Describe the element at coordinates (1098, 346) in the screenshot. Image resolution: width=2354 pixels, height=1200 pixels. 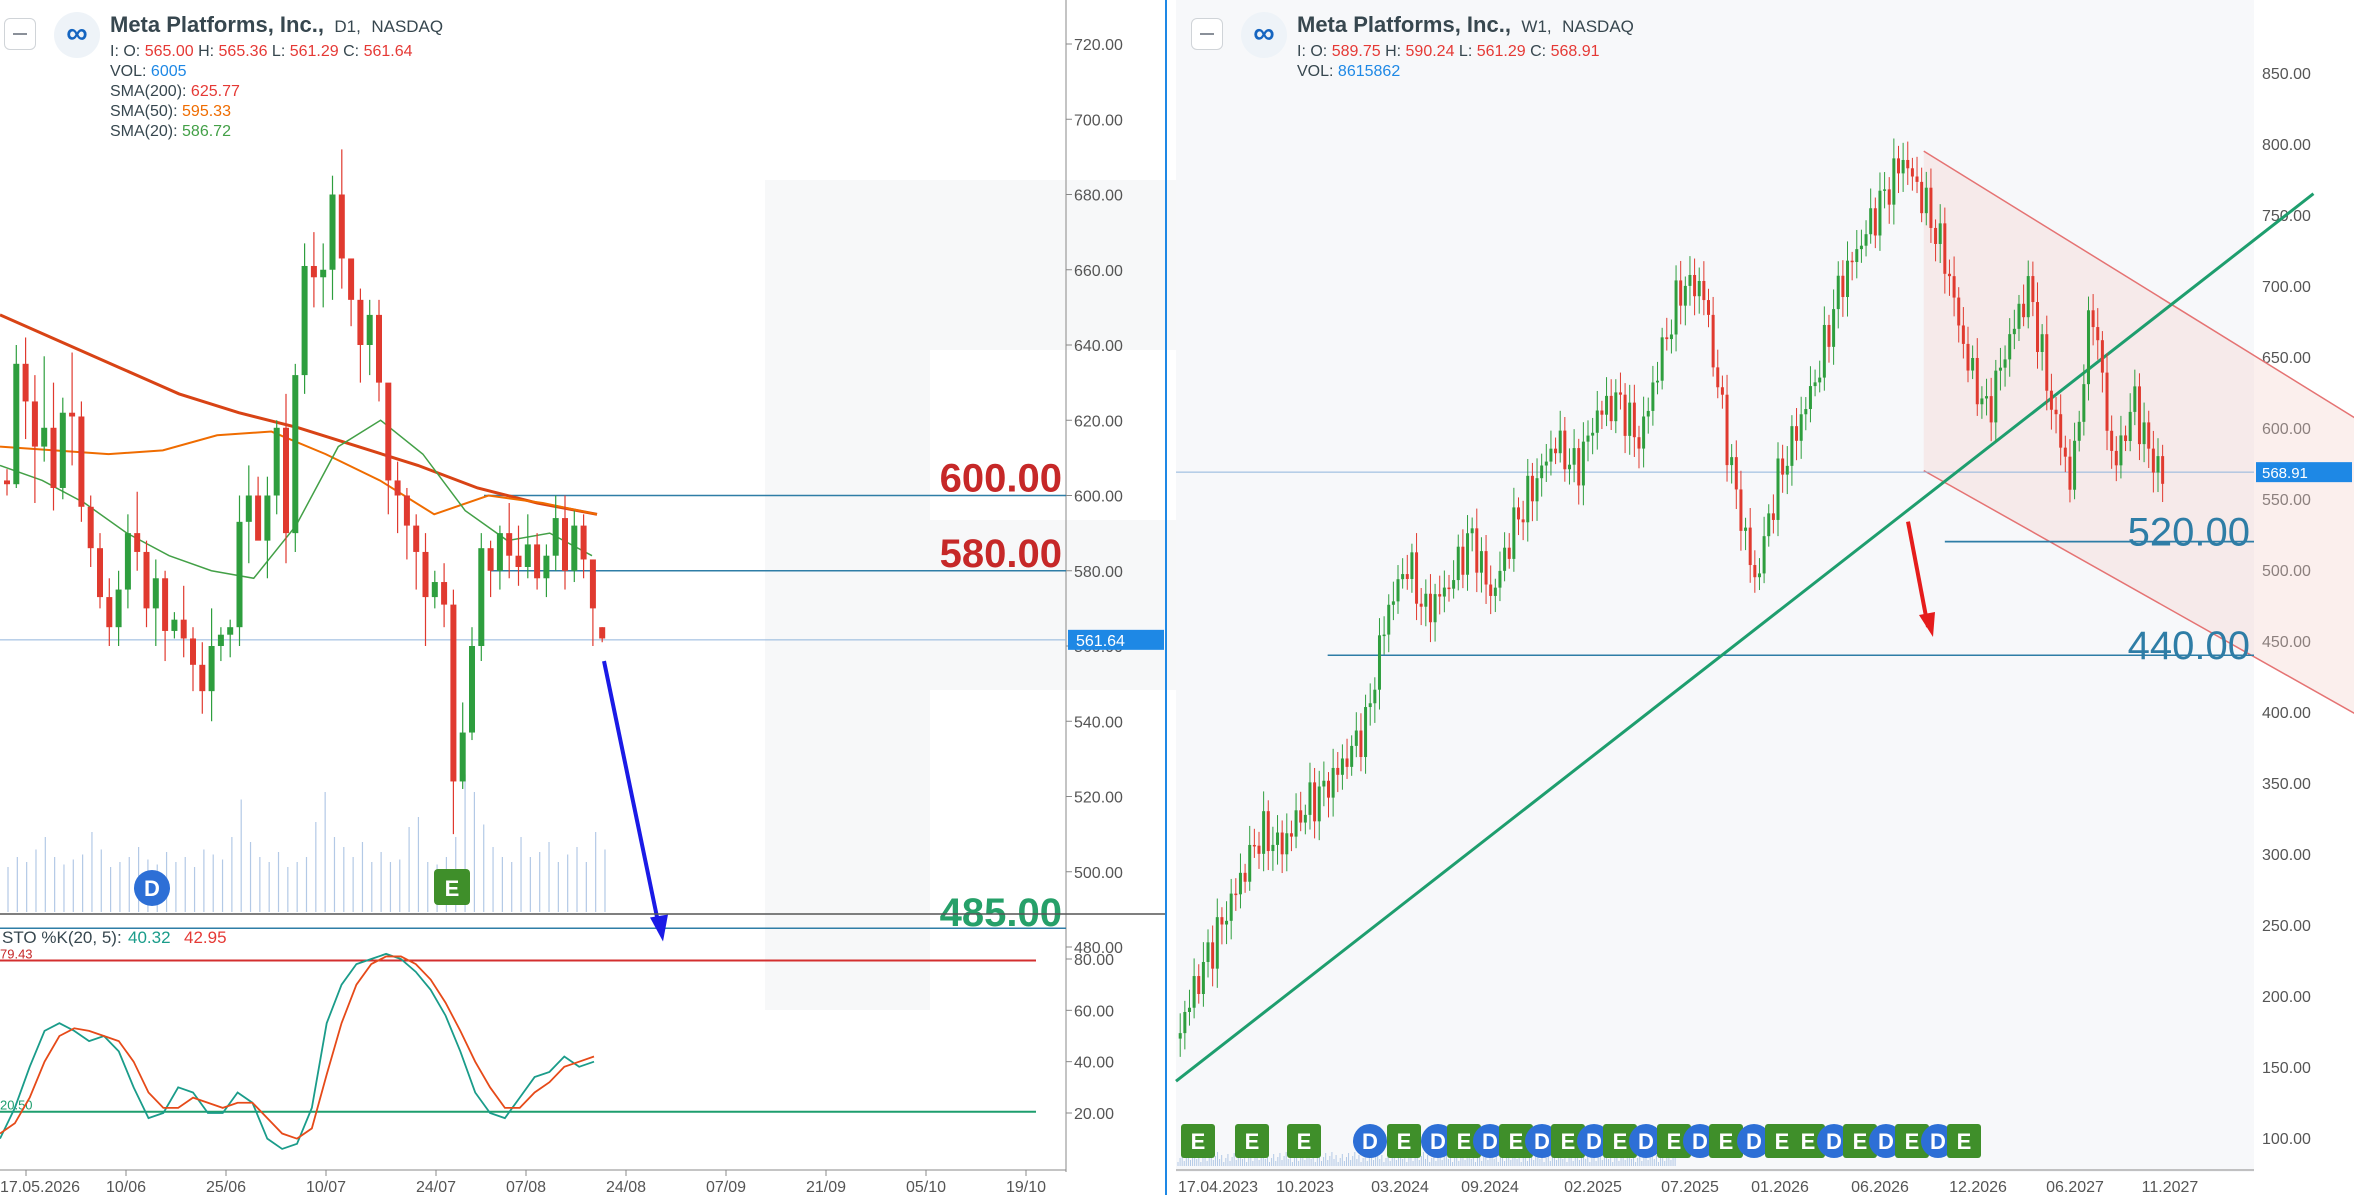
I see `price-axis-tick-label: 640.00` at that location.